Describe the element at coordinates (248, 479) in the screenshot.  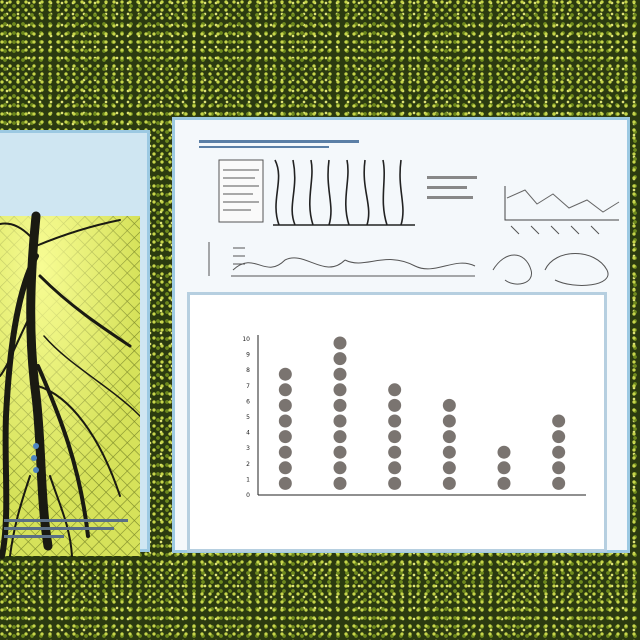
I see `y-tick-label: 1` at that location.